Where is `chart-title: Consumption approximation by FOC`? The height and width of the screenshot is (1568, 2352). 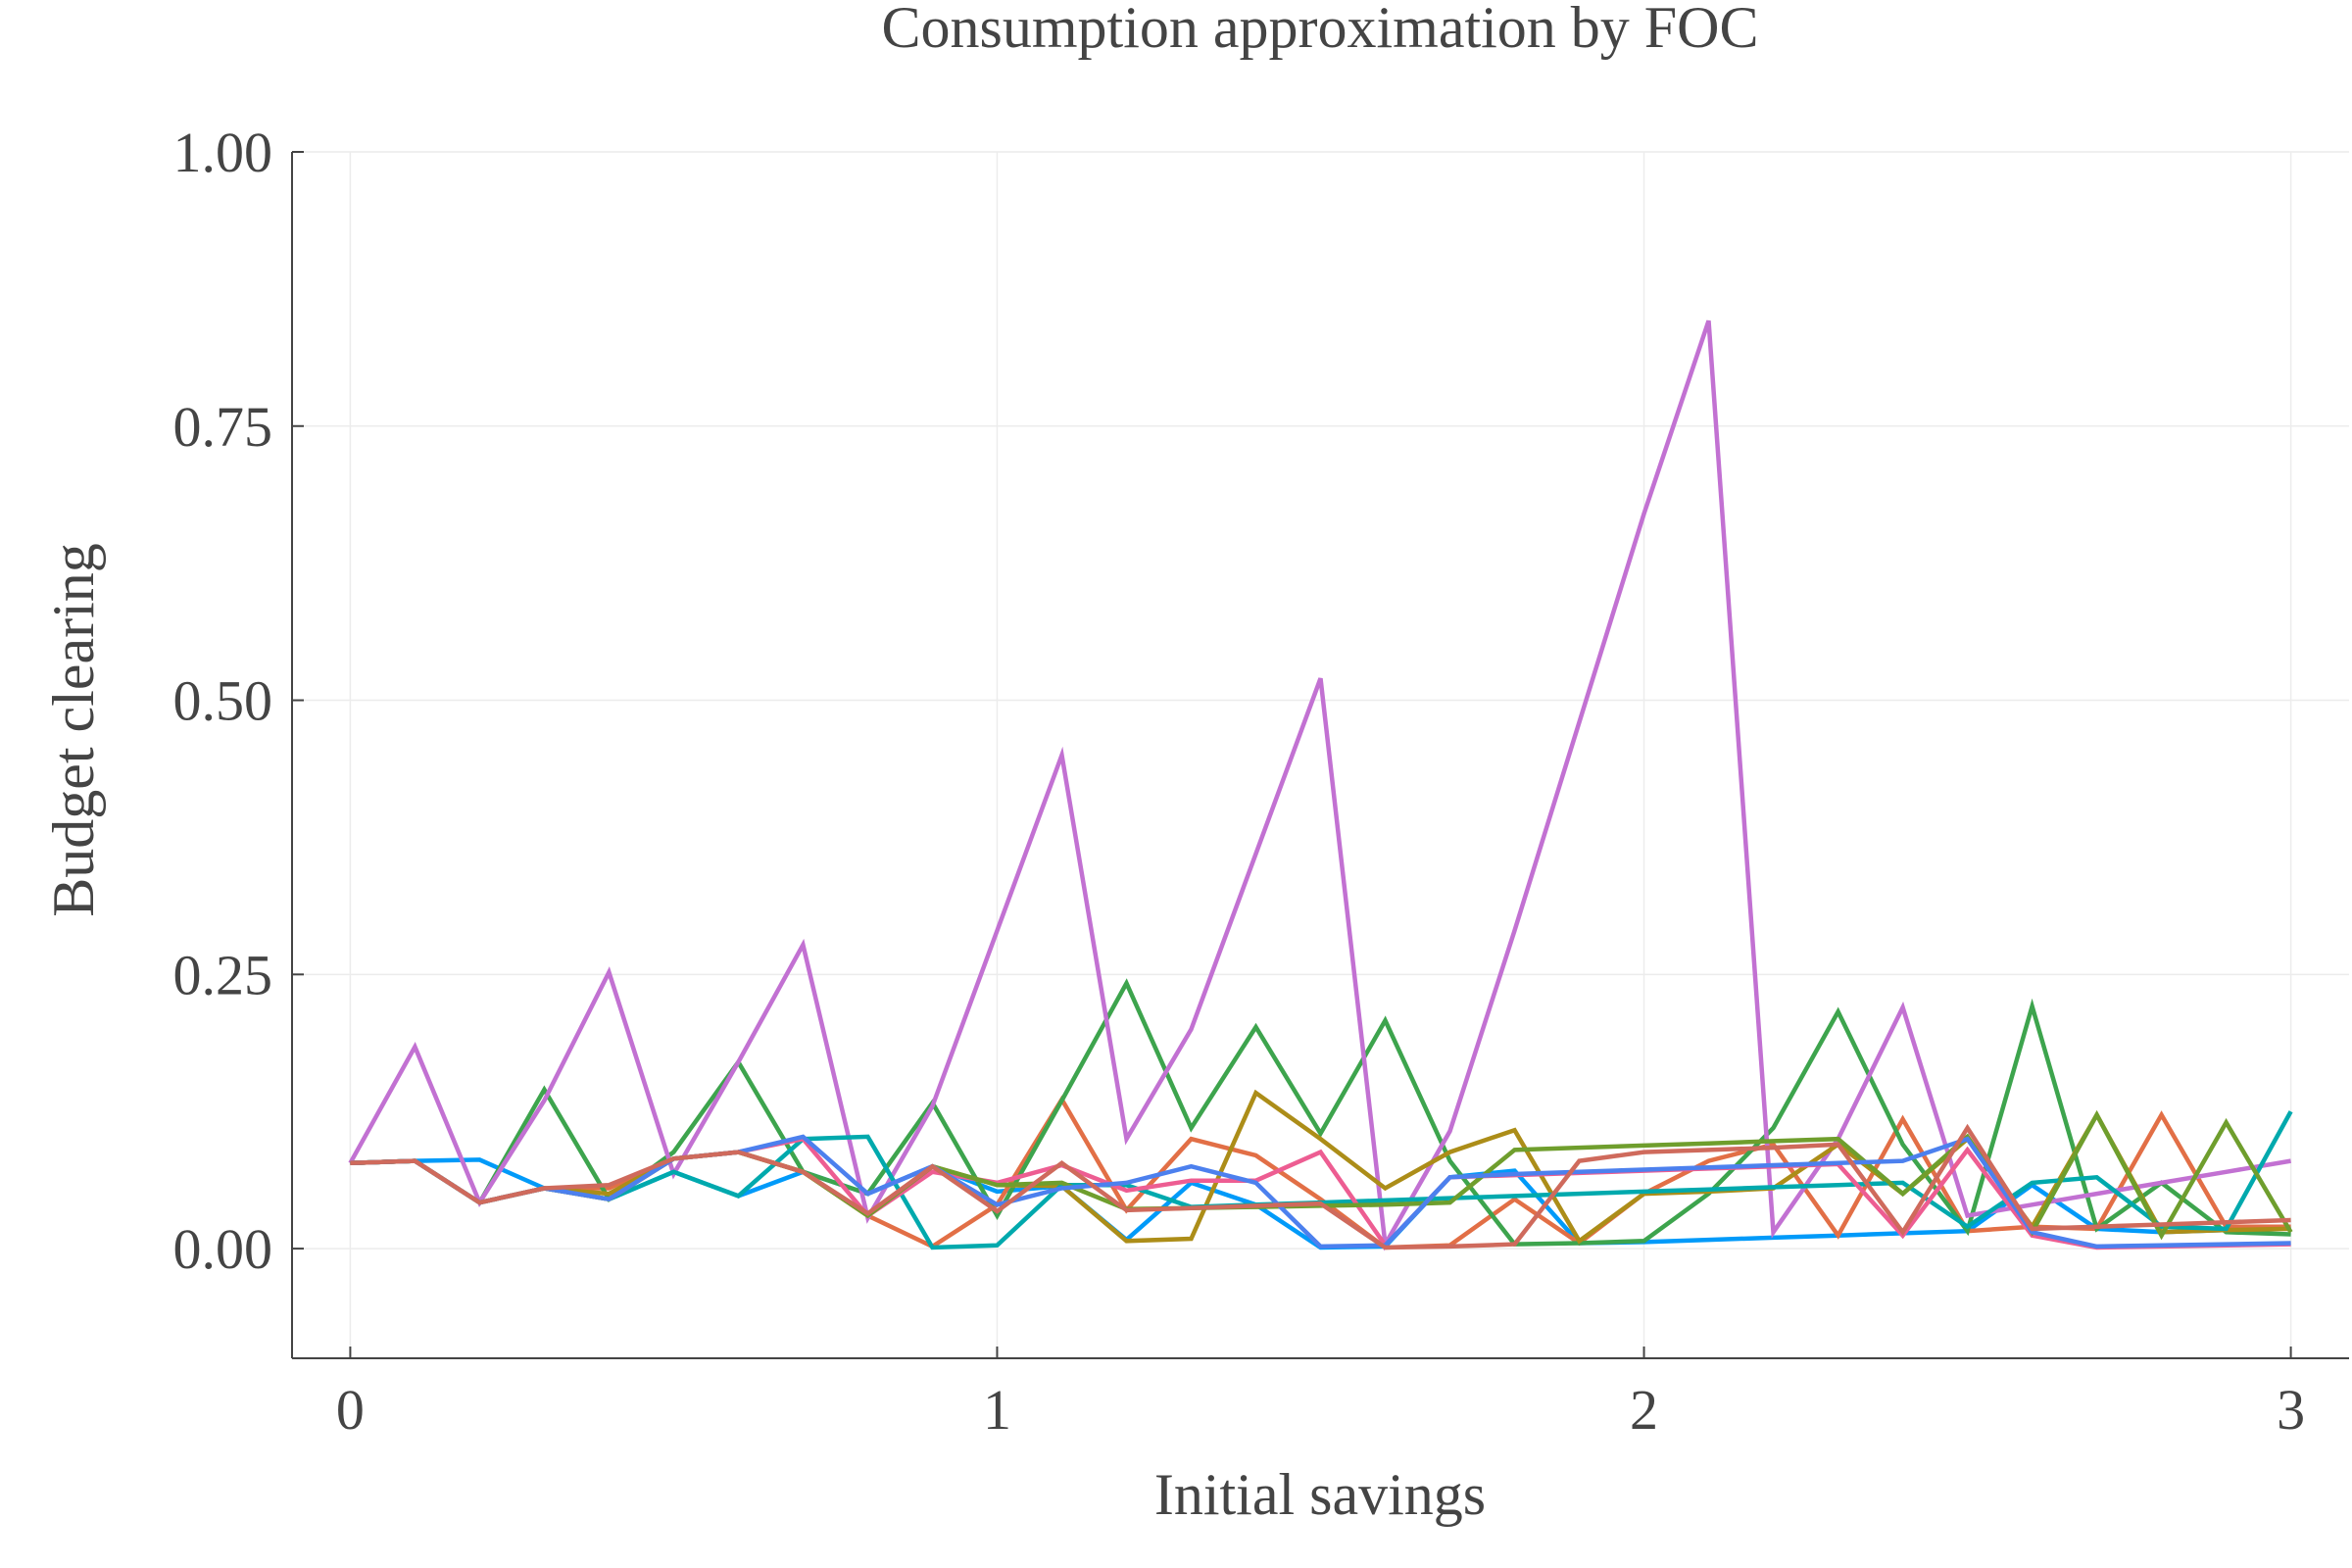
chart-title: Consumption approximation by FOC is located at coordinates (1319, 30).